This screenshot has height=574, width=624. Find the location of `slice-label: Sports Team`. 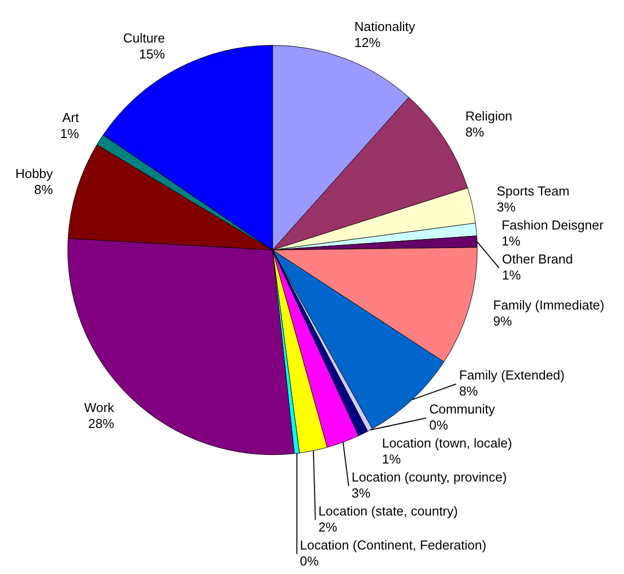

slice-label: Sports Team is located at coordinates (533, 190).